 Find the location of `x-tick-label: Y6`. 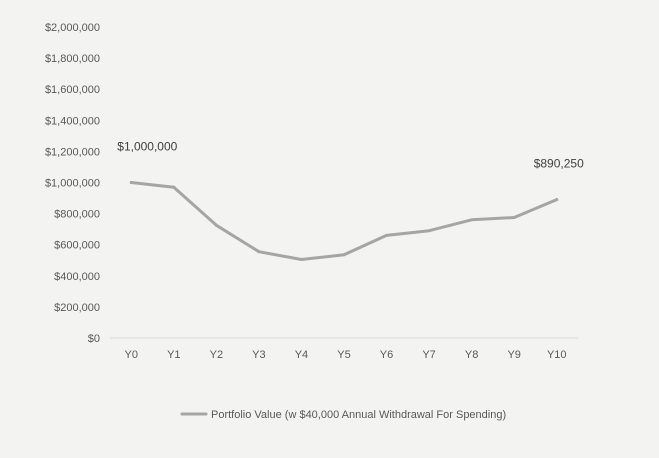

x-tick-label: Y6 is located at coordinates (386, 355).